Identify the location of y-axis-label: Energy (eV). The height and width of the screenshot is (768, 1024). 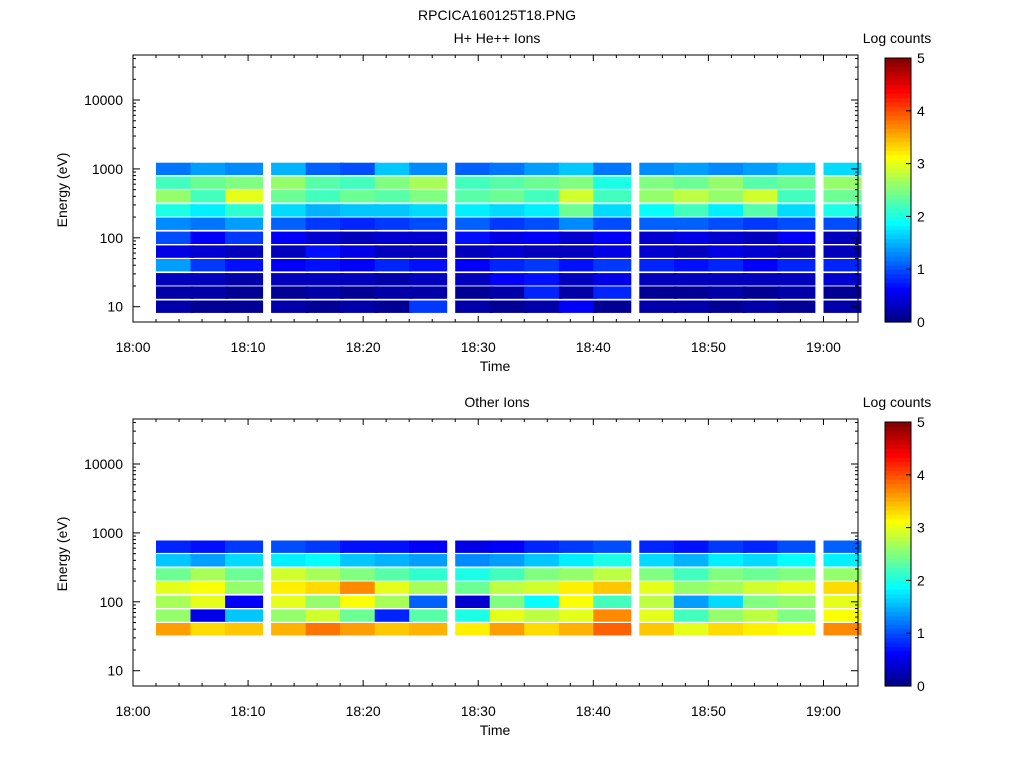
(62, 554).